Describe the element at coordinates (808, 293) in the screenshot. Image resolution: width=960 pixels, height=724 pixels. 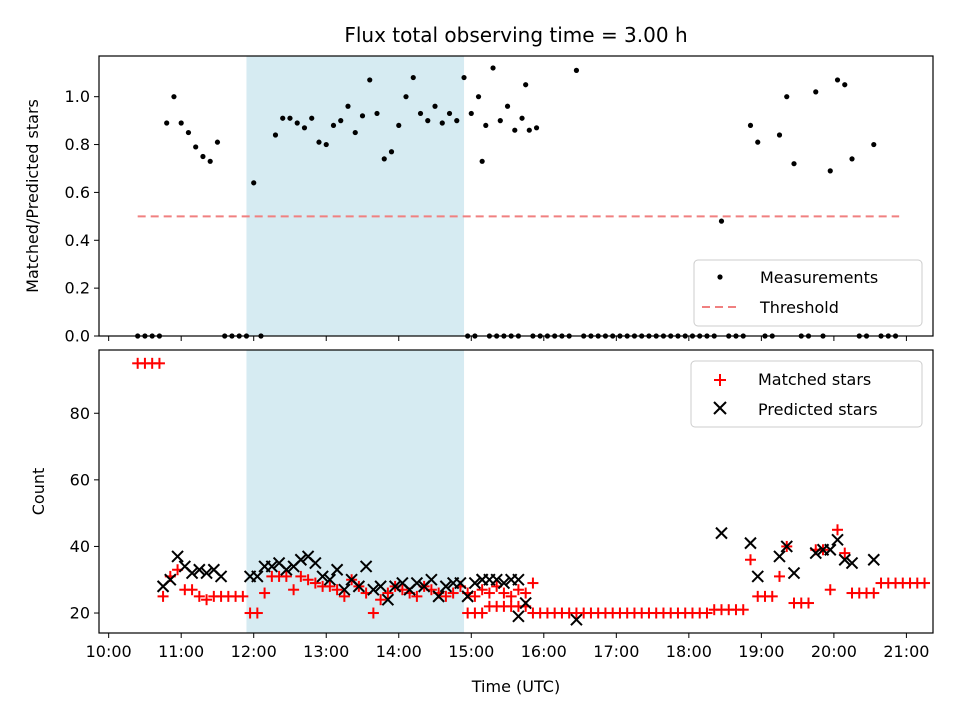
I see `top-panel-legend: Measurements Threshold` at that location.